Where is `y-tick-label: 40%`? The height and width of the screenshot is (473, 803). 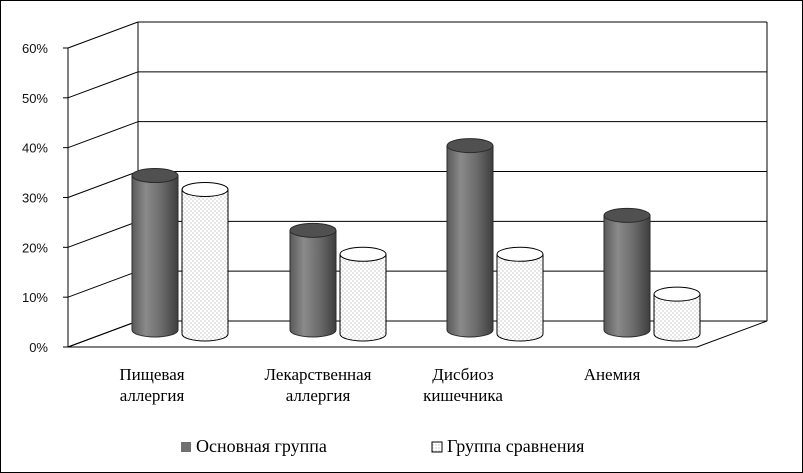 y-tick-label: 40% is located at coordinates (35, 148).